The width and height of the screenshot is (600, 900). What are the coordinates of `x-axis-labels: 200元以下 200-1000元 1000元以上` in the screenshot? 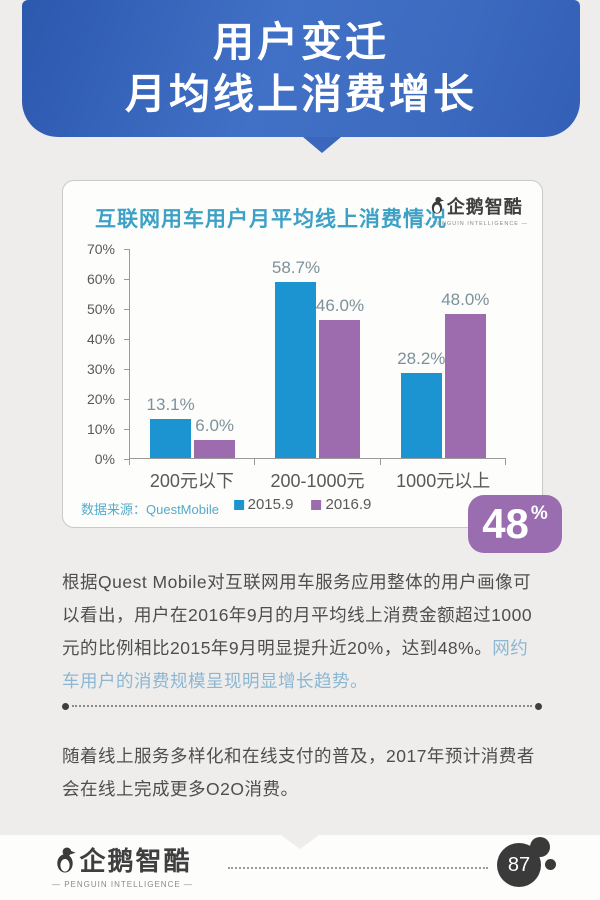 It's located at (317, 480).